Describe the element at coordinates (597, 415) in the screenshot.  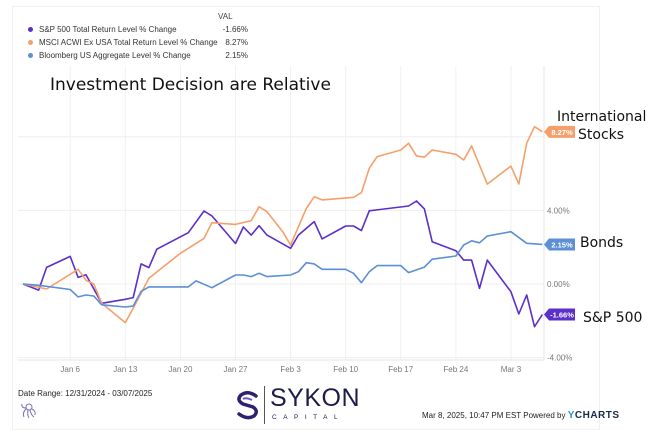
I see `ycharts-text: CHARTS` at that location.